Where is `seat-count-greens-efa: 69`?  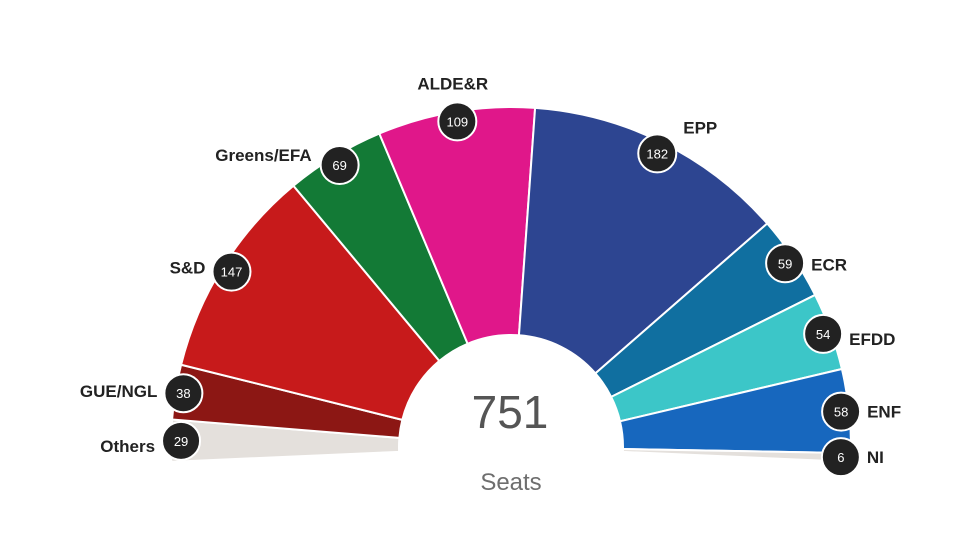 seat-count-greens-efa: 69 is located at coordinates (339, 165).